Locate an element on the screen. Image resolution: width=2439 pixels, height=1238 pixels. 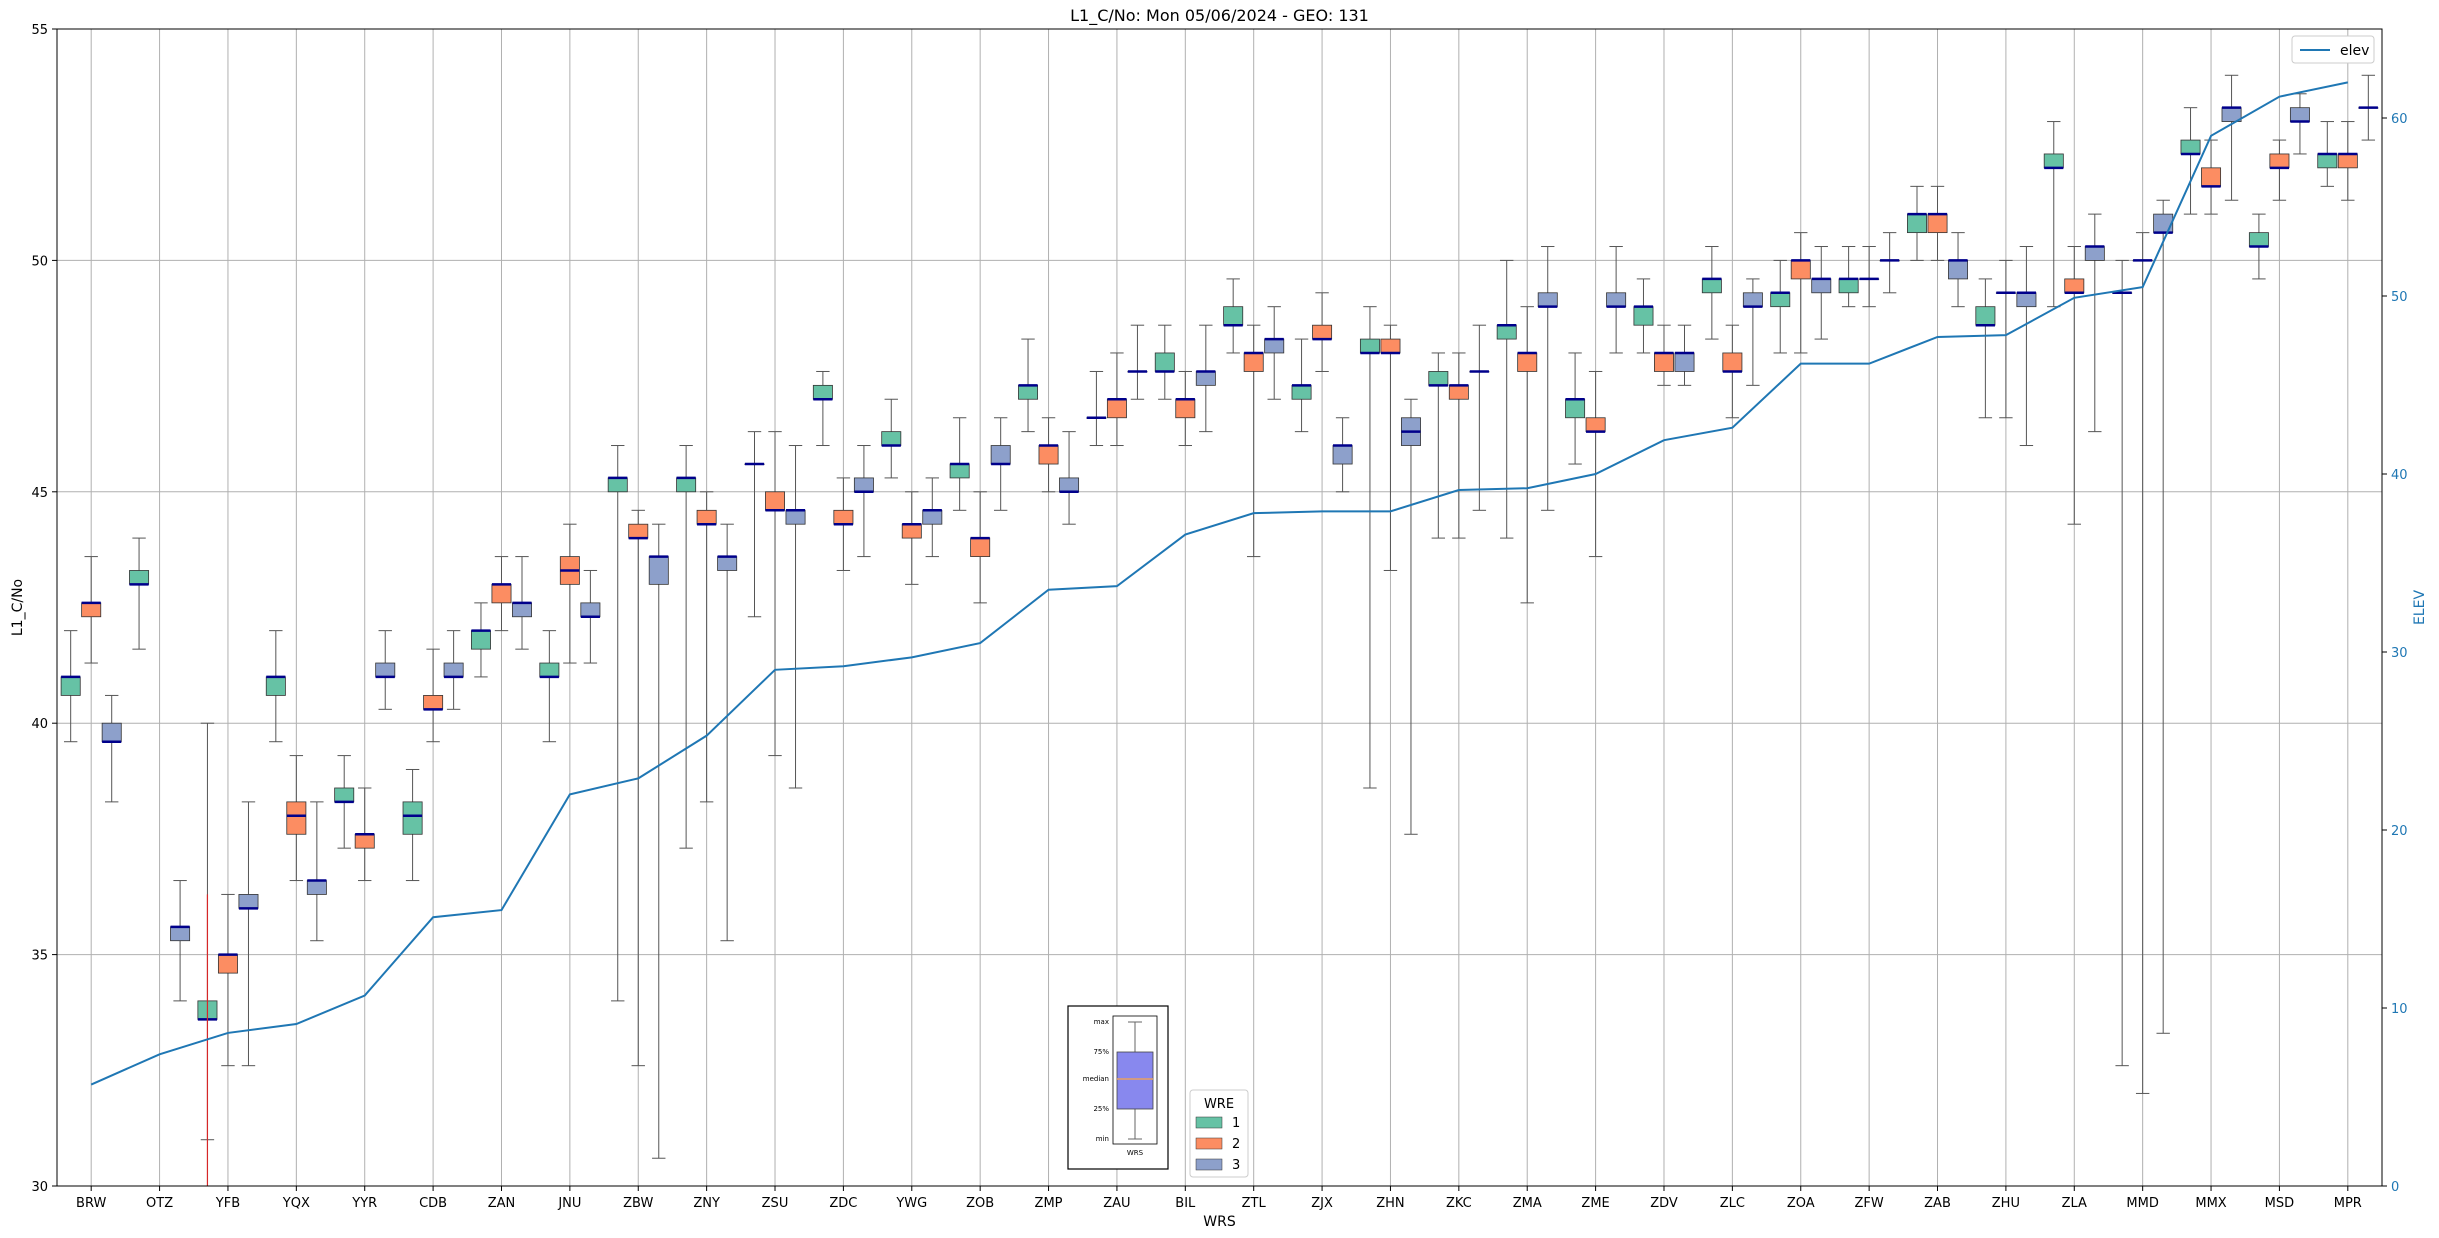
box-ZMP-wre3 is located at coordinates (1069, 478).